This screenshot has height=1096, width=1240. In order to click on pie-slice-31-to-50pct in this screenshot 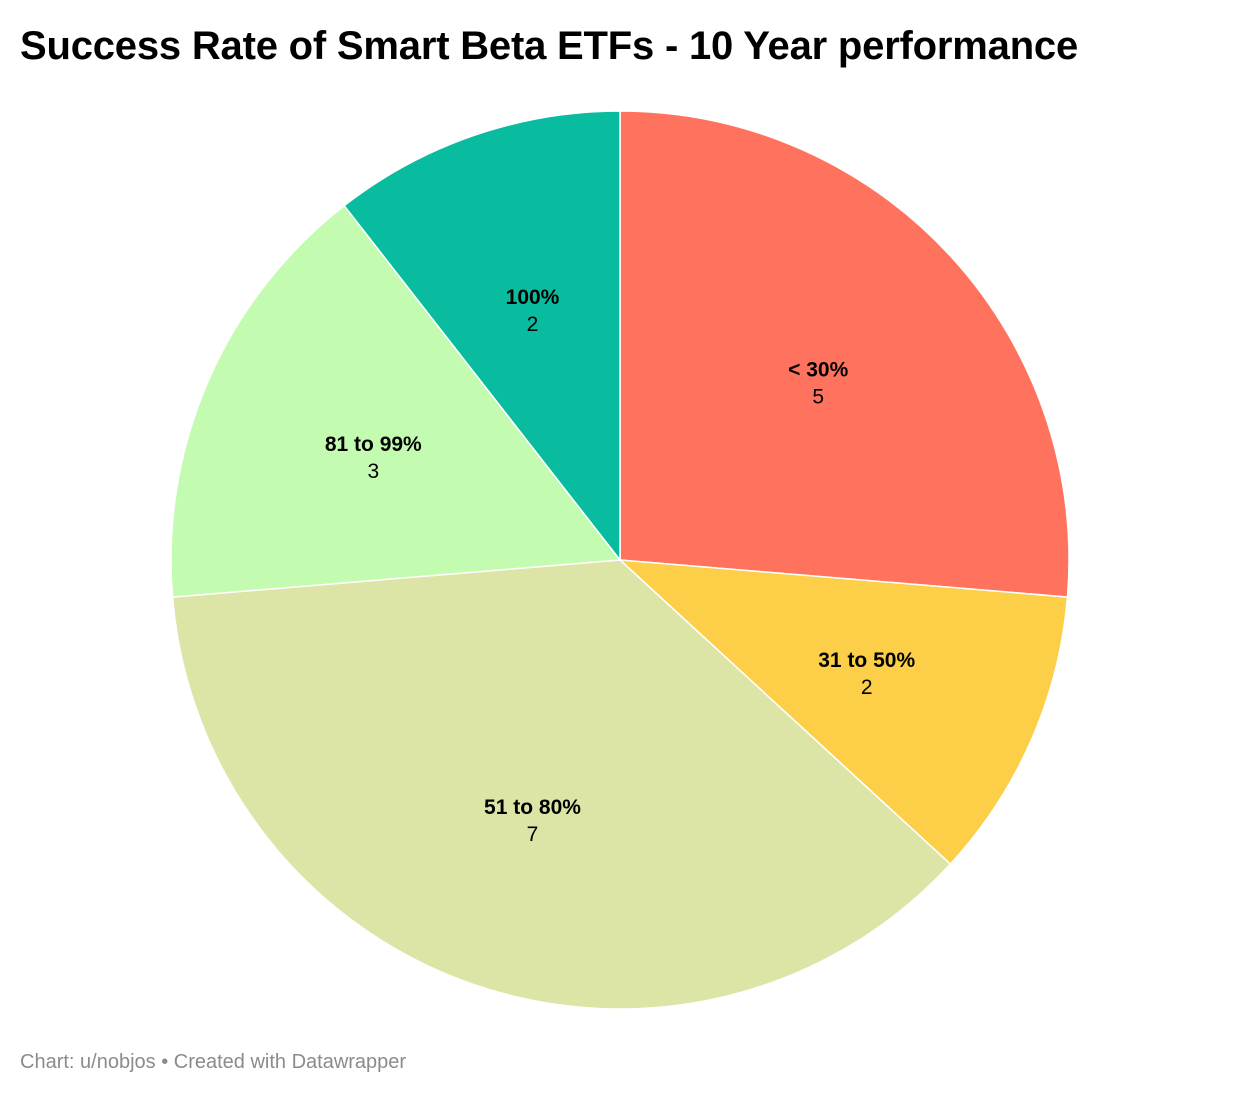, I will do `click(843, 712)`.